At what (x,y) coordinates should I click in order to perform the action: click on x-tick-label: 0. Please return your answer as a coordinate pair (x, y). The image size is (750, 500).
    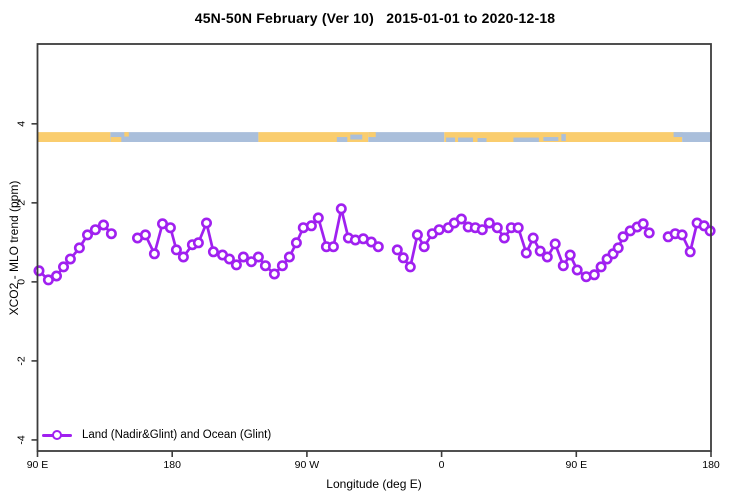
    Looking at the image, I should click on (442, 465).